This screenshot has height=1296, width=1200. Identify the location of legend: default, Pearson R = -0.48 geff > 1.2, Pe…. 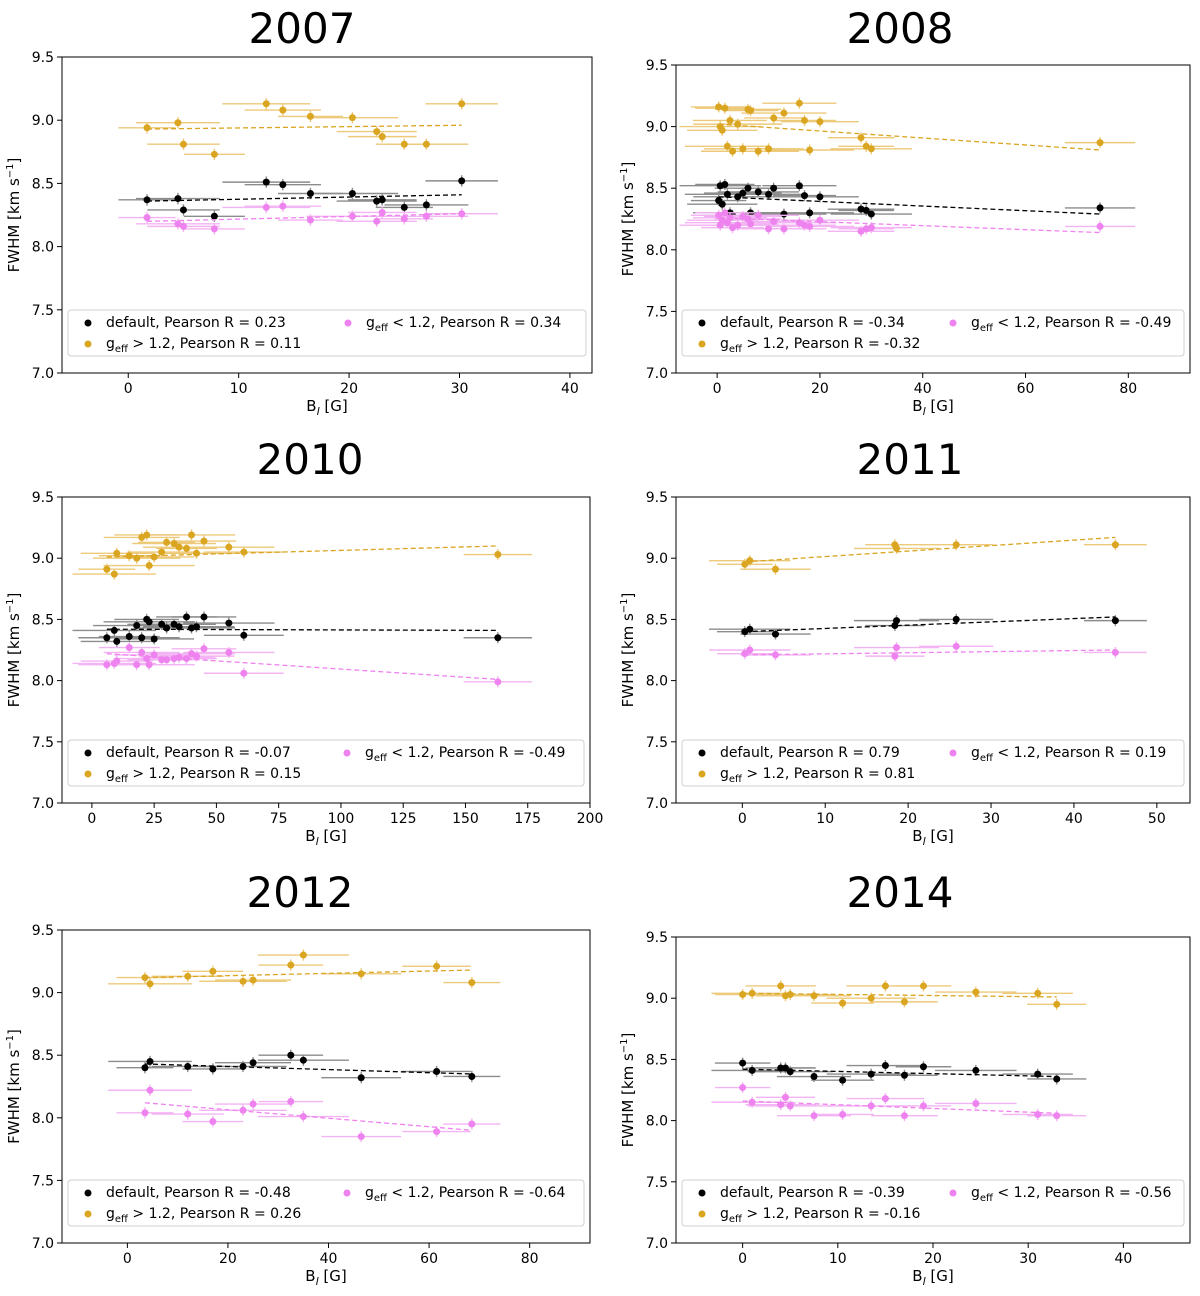
(326, 1203).